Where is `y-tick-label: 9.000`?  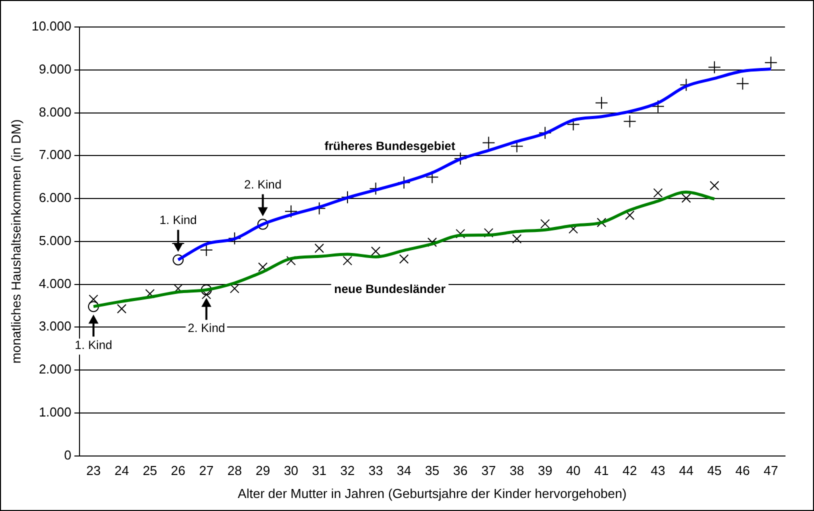 y-tick-label: 9.000 is located at coordinates (55, 68).